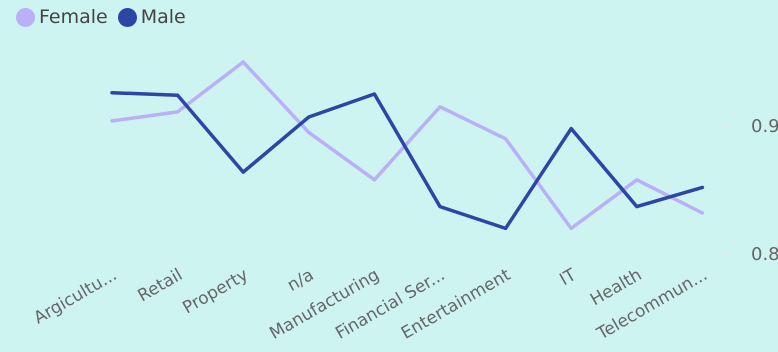 This screenshot has height=352, width=778. I want to click on x-category-label-6: Entertainment, so click(456, 304).